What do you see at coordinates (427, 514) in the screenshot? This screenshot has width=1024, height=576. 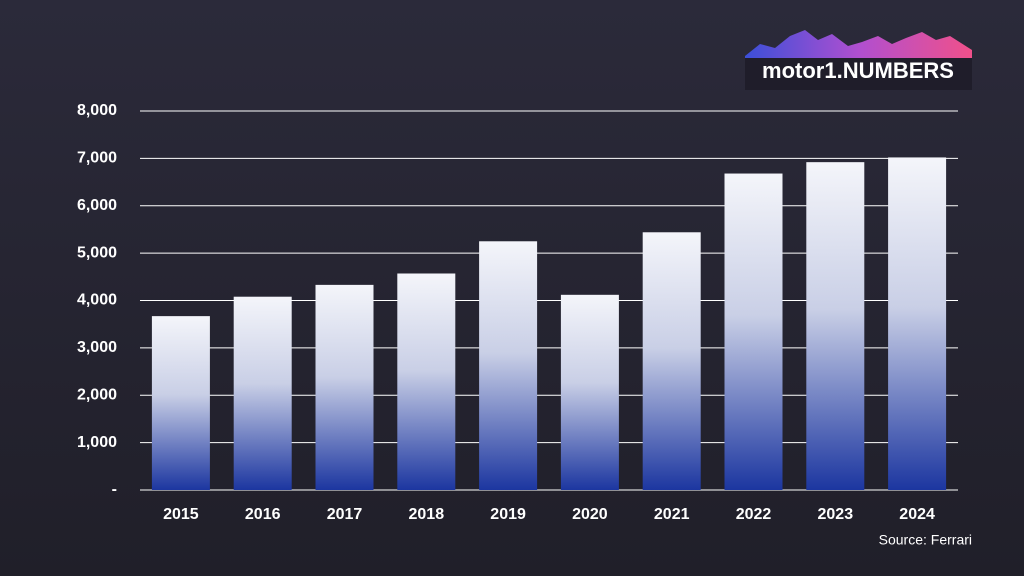 I see `x-tick-label: 2018` at bounding box center [427, 514].